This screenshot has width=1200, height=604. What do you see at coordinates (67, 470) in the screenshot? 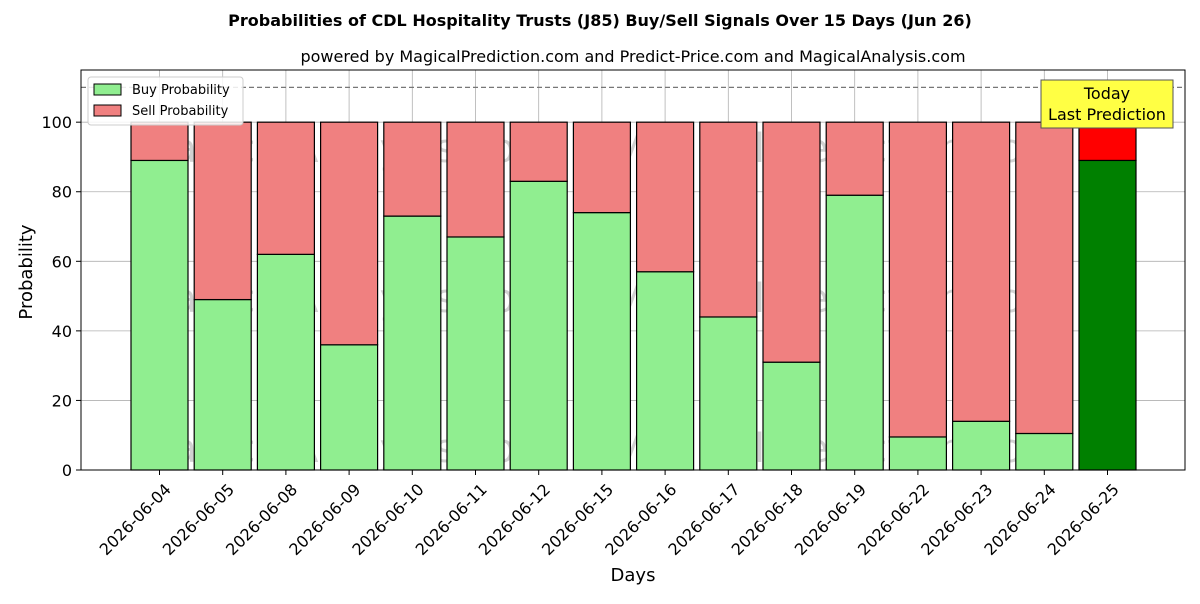
I see `y-tick-label: 0` at bounding box center [67, 470].